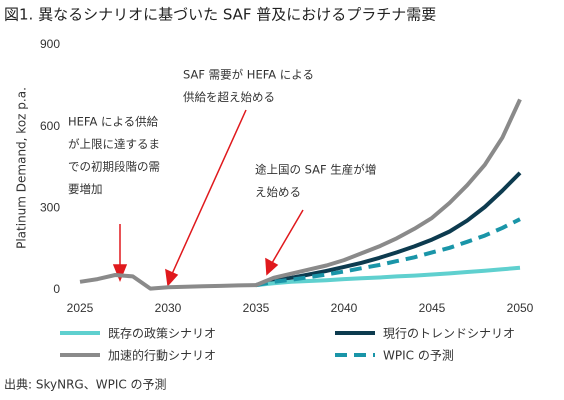 Image resolution: width=564 pixels, height=400 pixels. I want to click on x-tick-label: 2035, so click(256, 308).